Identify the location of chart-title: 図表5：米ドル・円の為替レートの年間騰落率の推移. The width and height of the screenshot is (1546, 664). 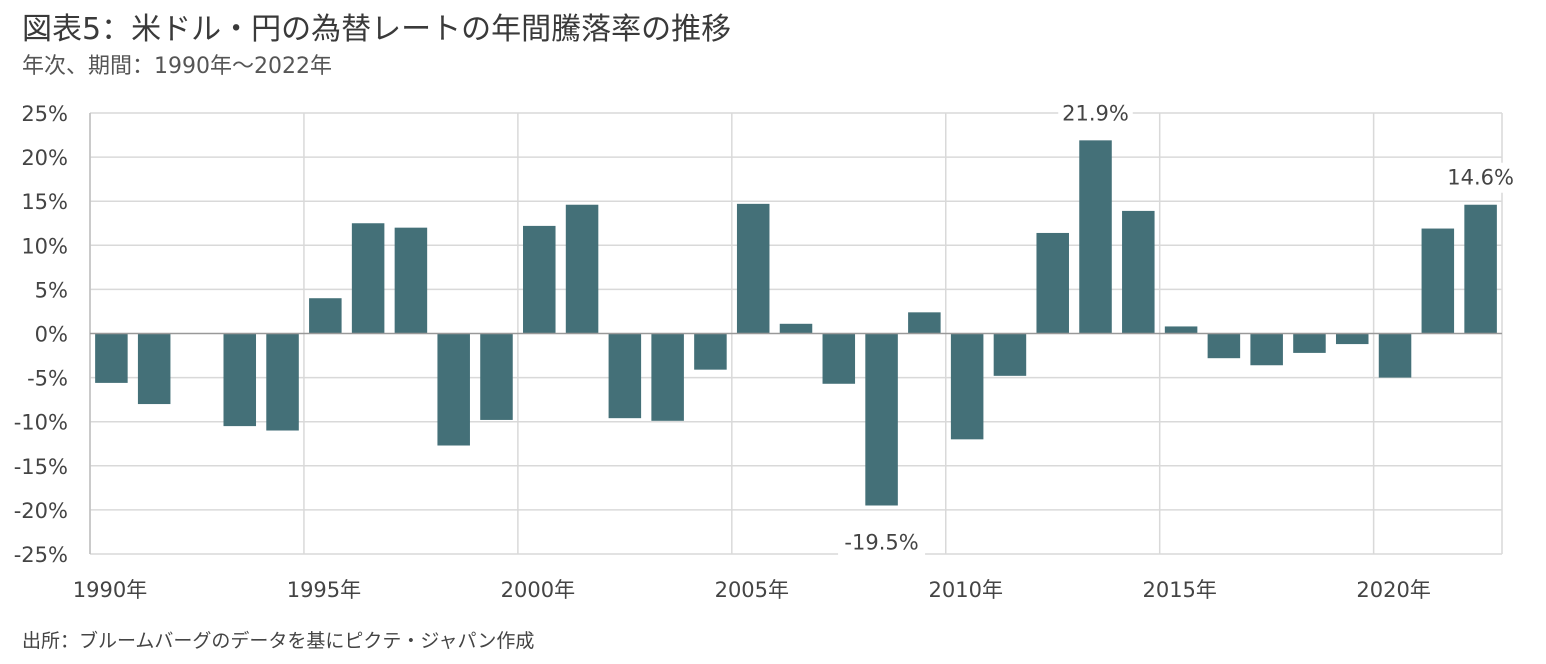
(377, 29).